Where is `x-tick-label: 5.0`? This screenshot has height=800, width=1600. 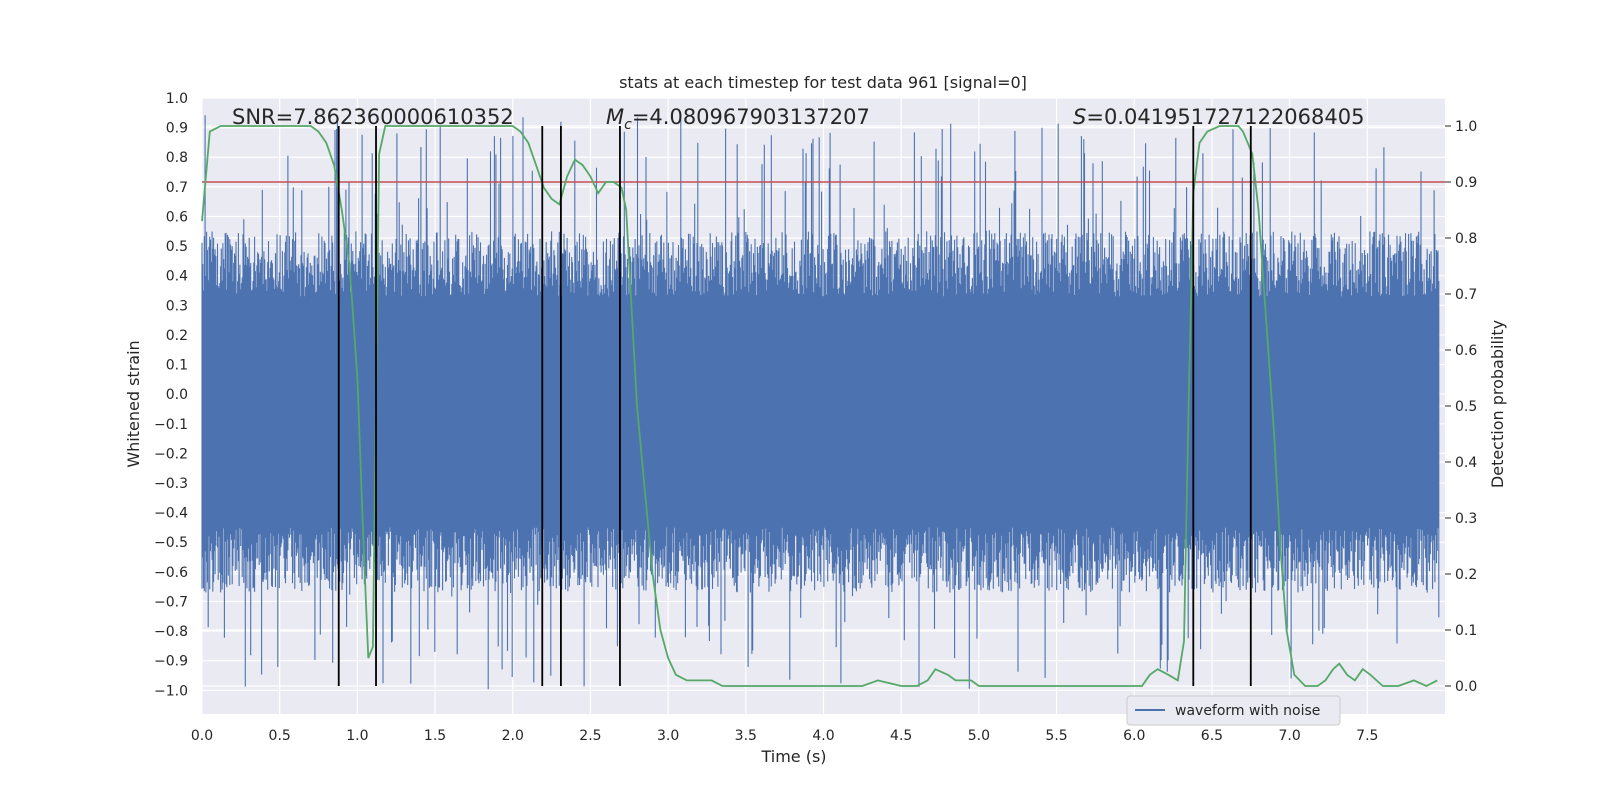 x-tick-label: 5.0 is located at coordinates (979, 736).